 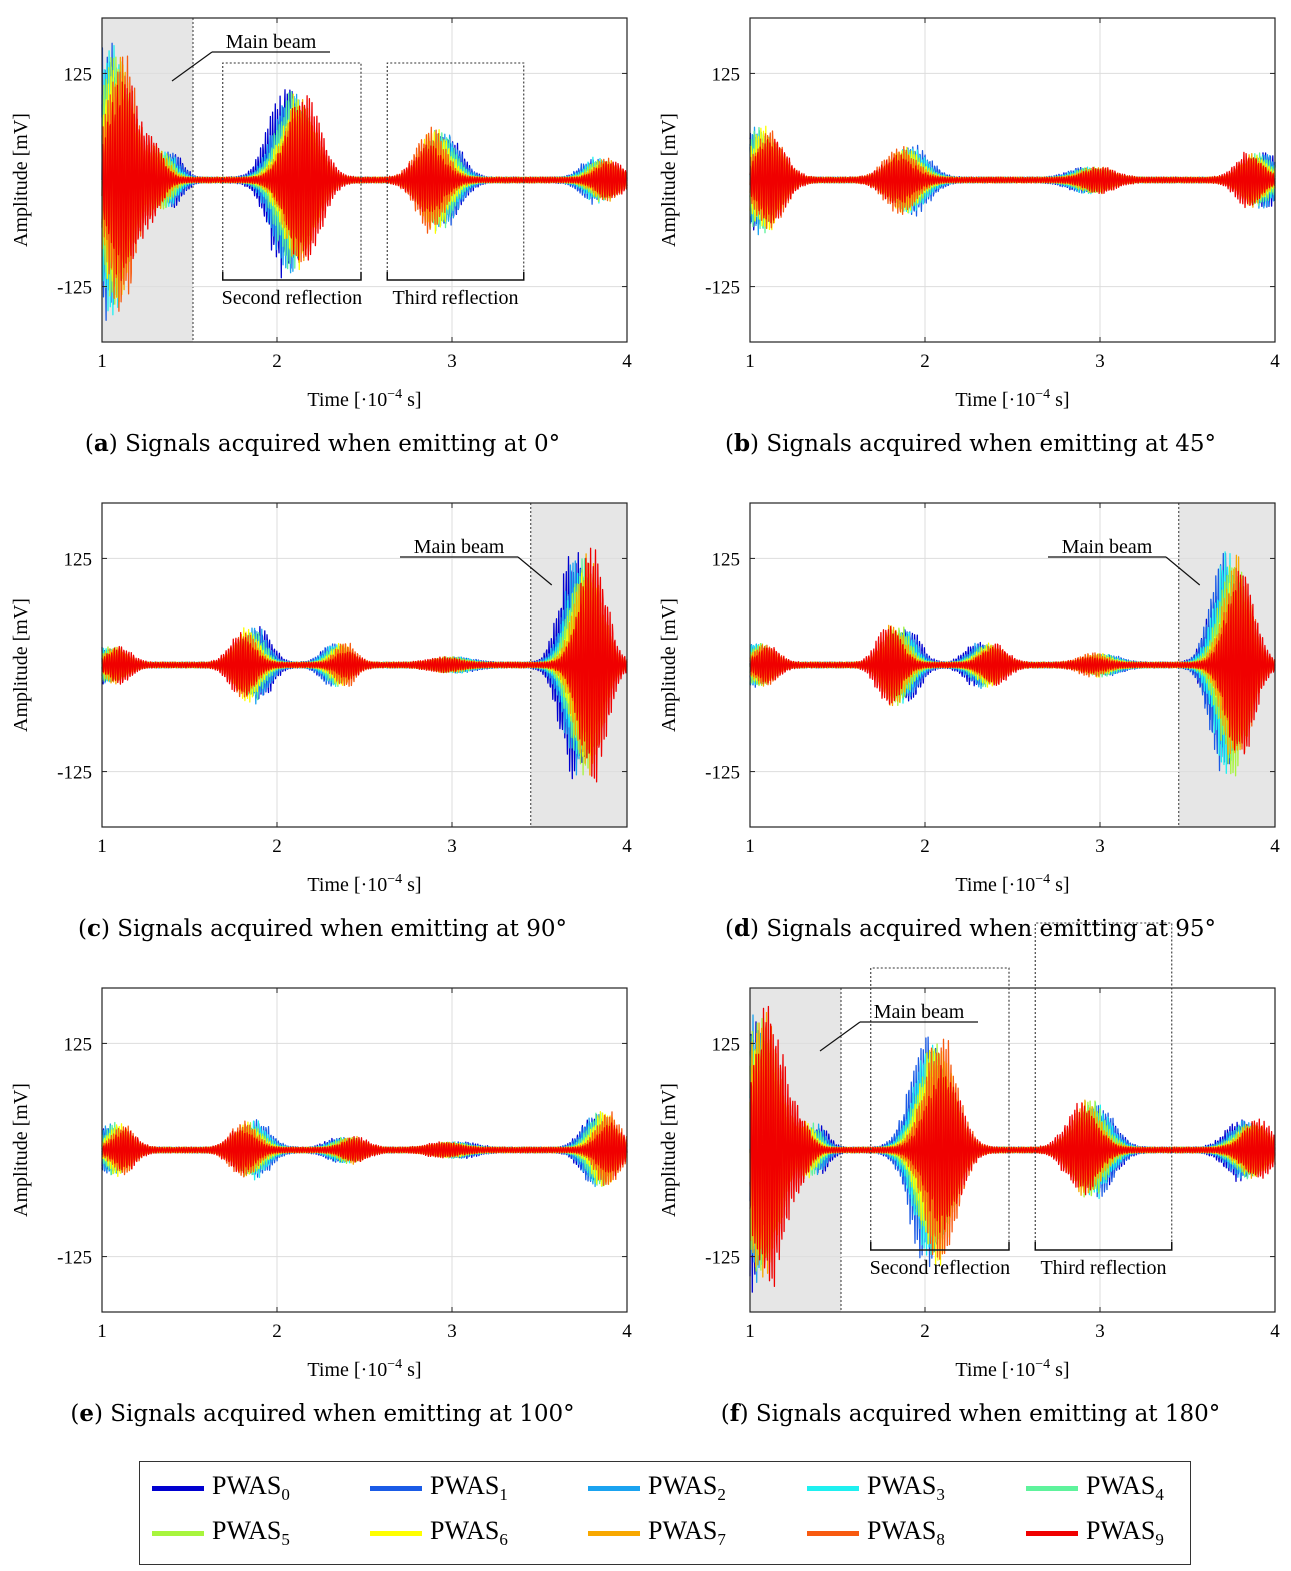 I want to click on legend-label: PWAS5, so click(x=251, y=1532).